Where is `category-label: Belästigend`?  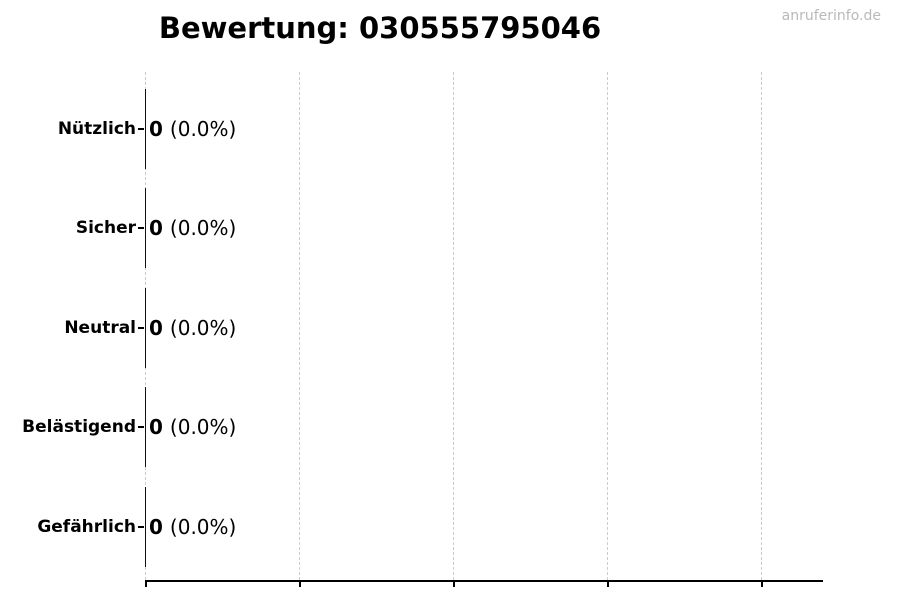 category-label: Belästigend is located at coordinates (79, 427).